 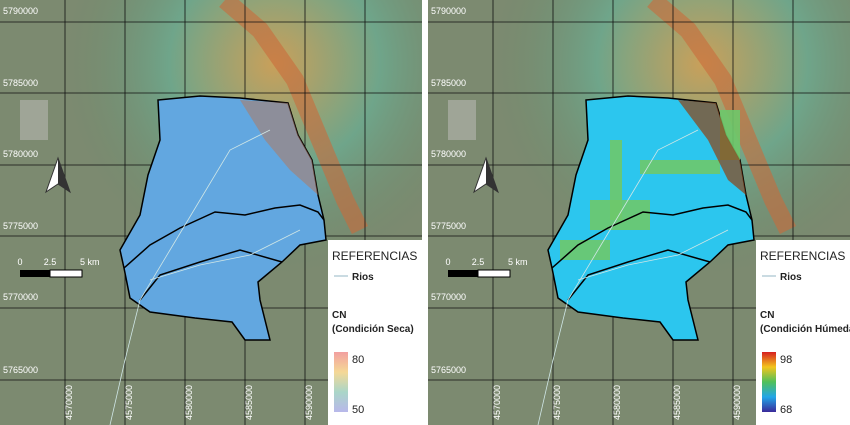 I want to click on very-high-cn, so click(x=712, y=147).